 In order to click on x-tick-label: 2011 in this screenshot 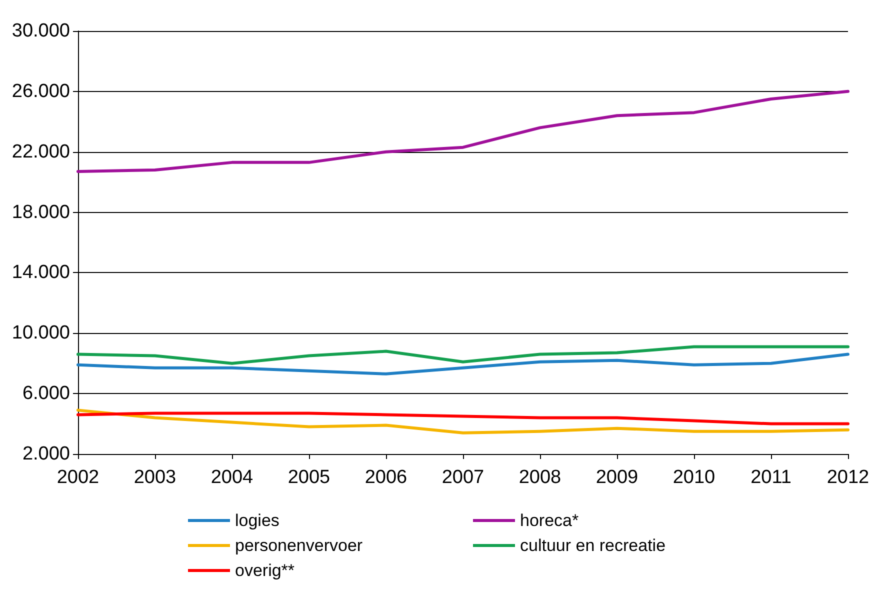, I will do `click(771, 477)`.